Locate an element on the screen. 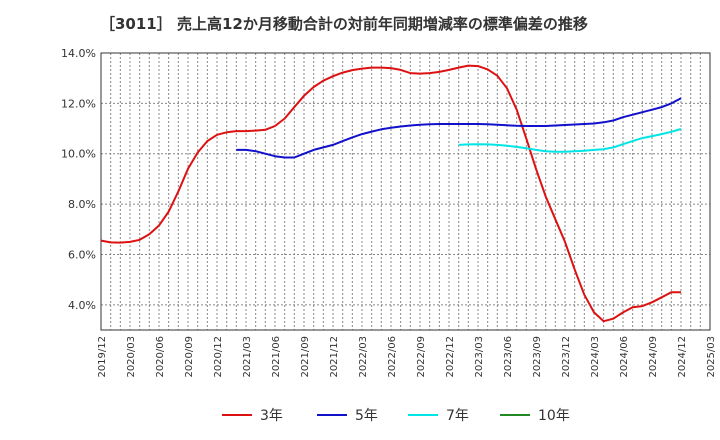 The image size is (720, 440). x-tick-label: 2020/12 is located at coordinates (218, 357).